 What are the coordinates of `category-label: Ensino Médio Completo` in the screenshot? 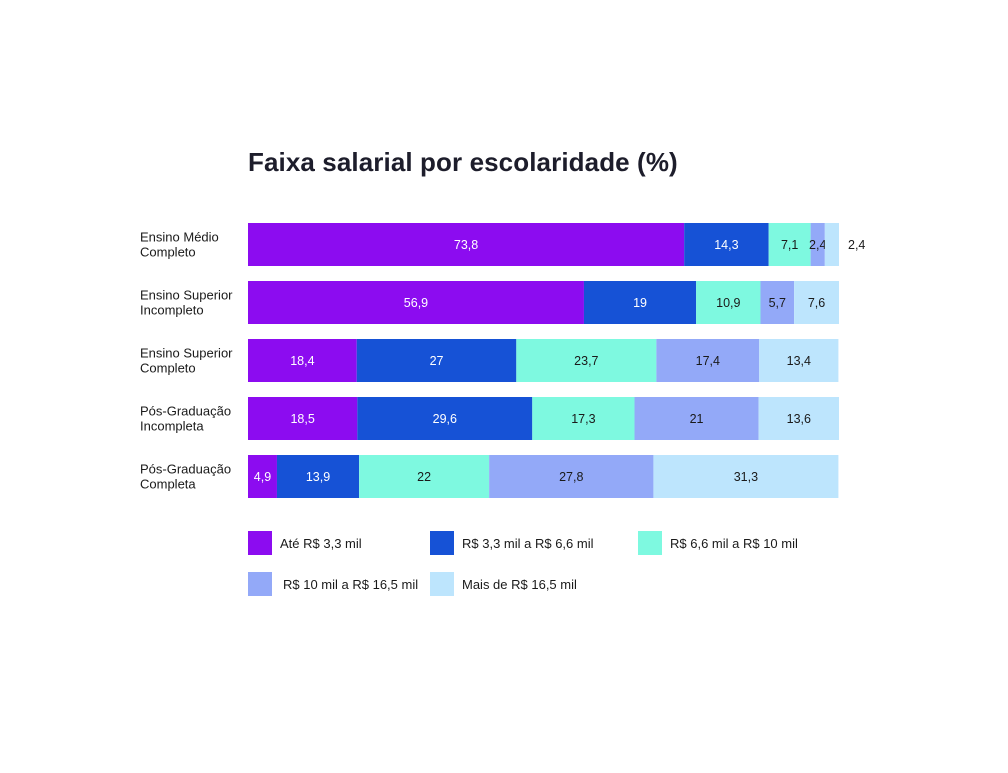 It's located at (179, 245).